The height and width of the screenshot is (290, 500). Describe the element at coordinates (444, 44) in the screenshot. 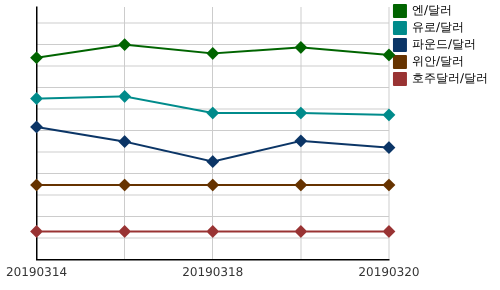

I see `legend-label: 파운드/달러` at that location.